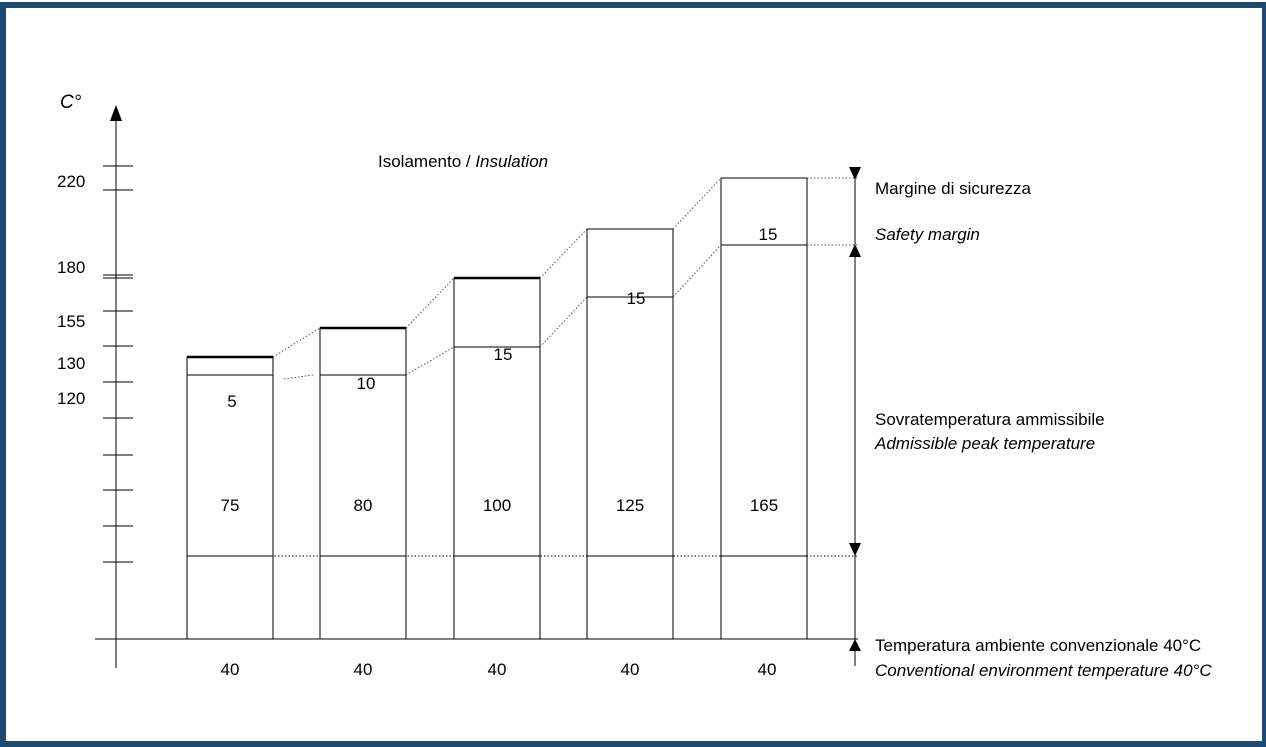 This screenshot has height=747, width=1266. Describe the element at coordinates (927, 234) in the screenshot. I see `legend-safety-margin-en: Safety margin` at that location.